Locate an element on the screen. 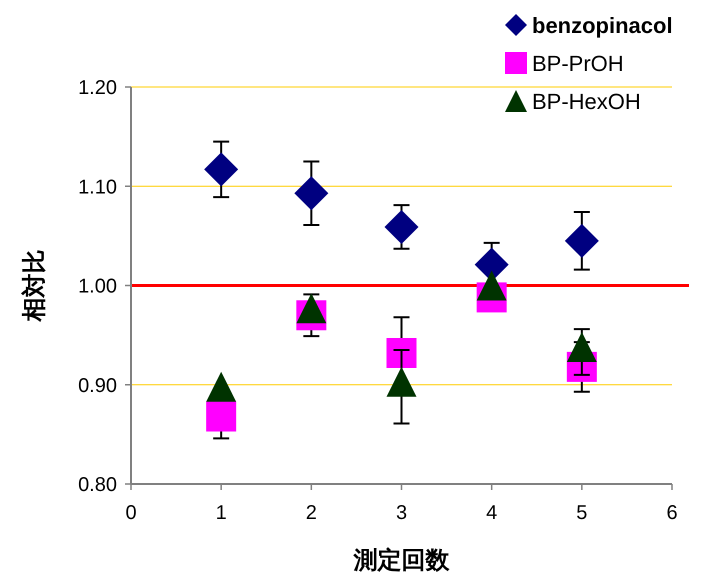 This screenshot has width=707, height=574. x-tick-label: 2 is located at coordinates (311, 513).